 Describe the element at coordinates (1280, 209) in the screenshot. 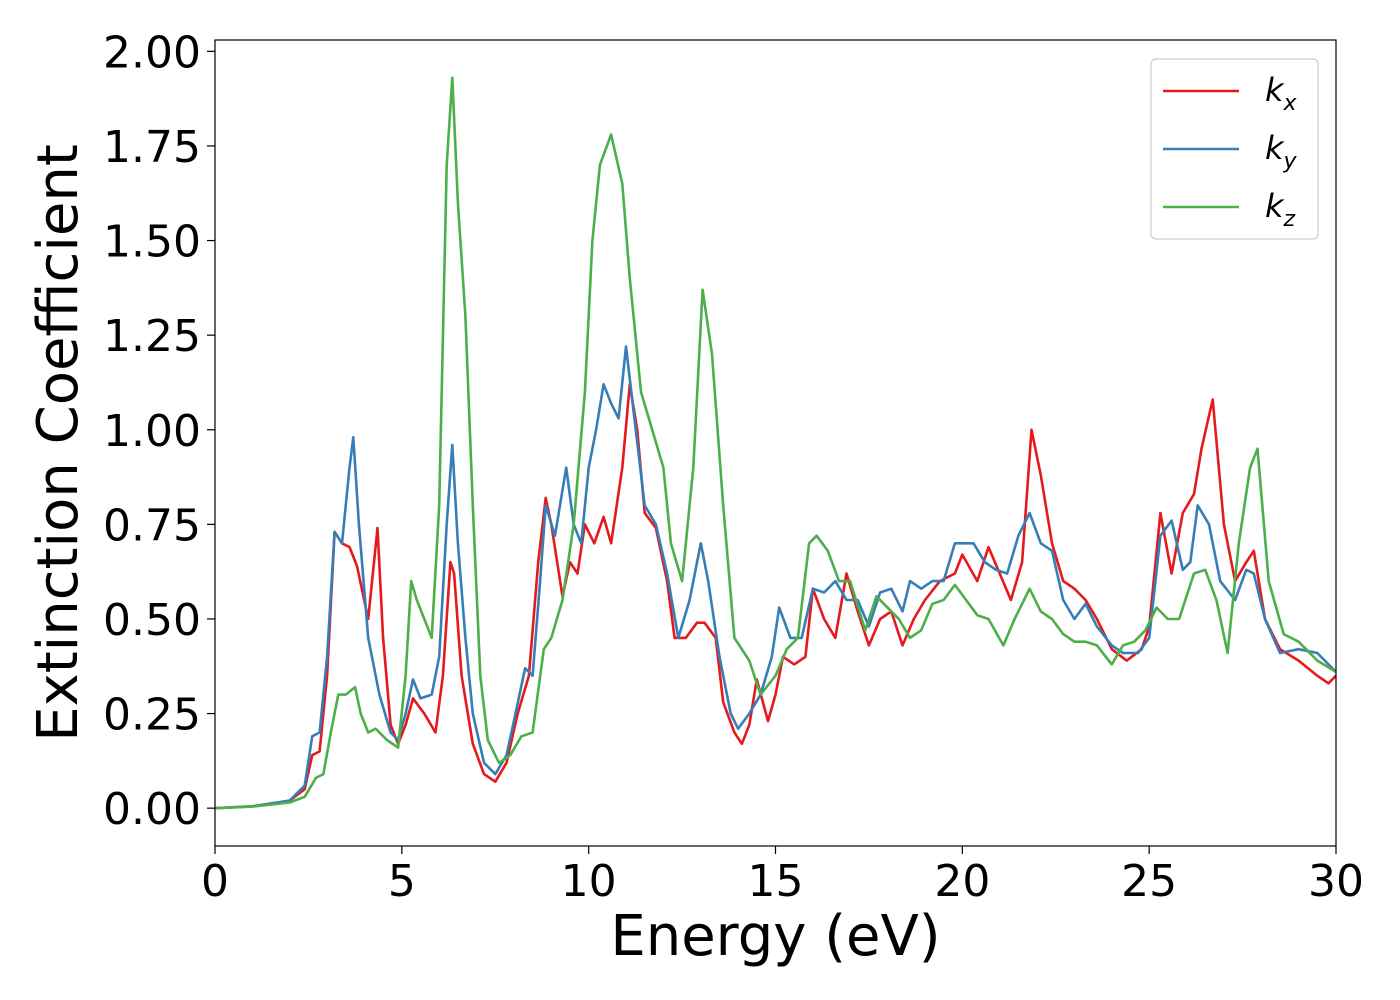

I see `legend-label-z: kz` at that location.